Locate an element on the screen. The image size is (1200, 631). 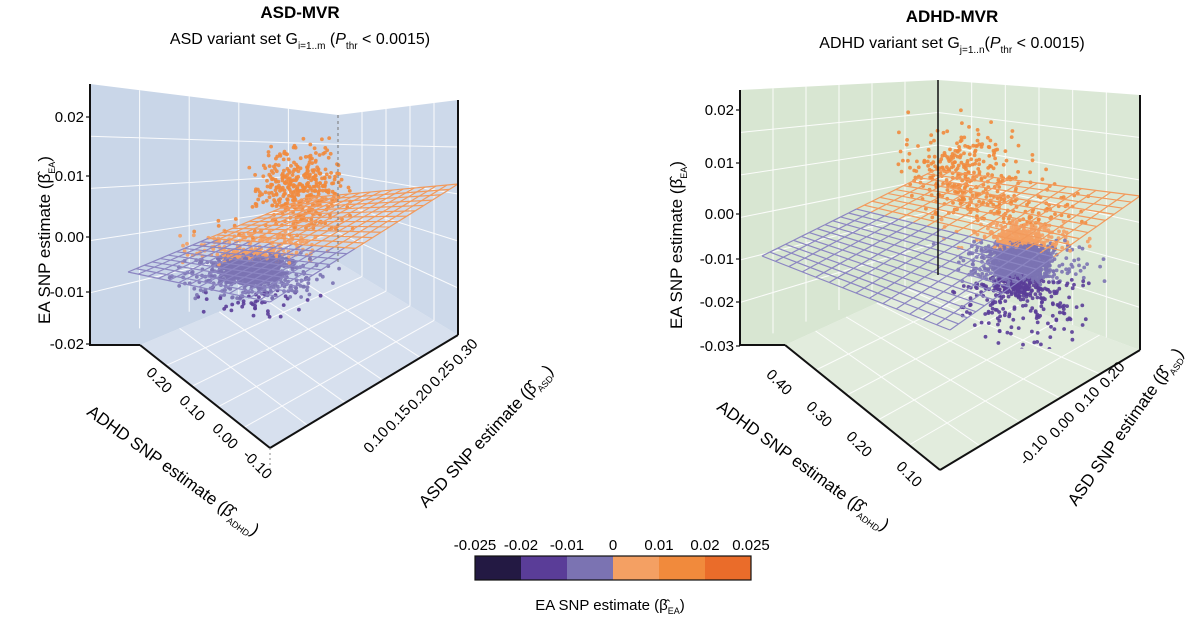
chart-subtitle: ADHD variant set Gj=1..n(Pthr < 0.0015) is located at coordinates (951, 45).